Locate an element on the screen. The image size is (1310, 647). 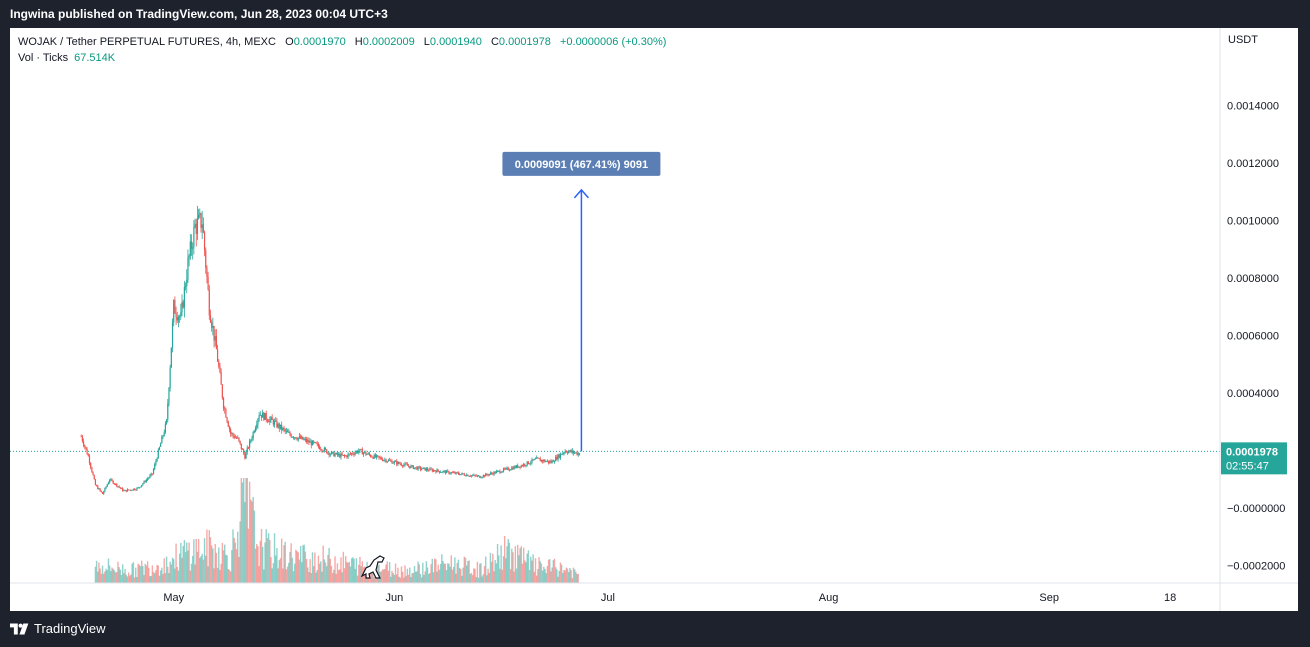
currency-label: USDT is located at coordinates (1243, 40).